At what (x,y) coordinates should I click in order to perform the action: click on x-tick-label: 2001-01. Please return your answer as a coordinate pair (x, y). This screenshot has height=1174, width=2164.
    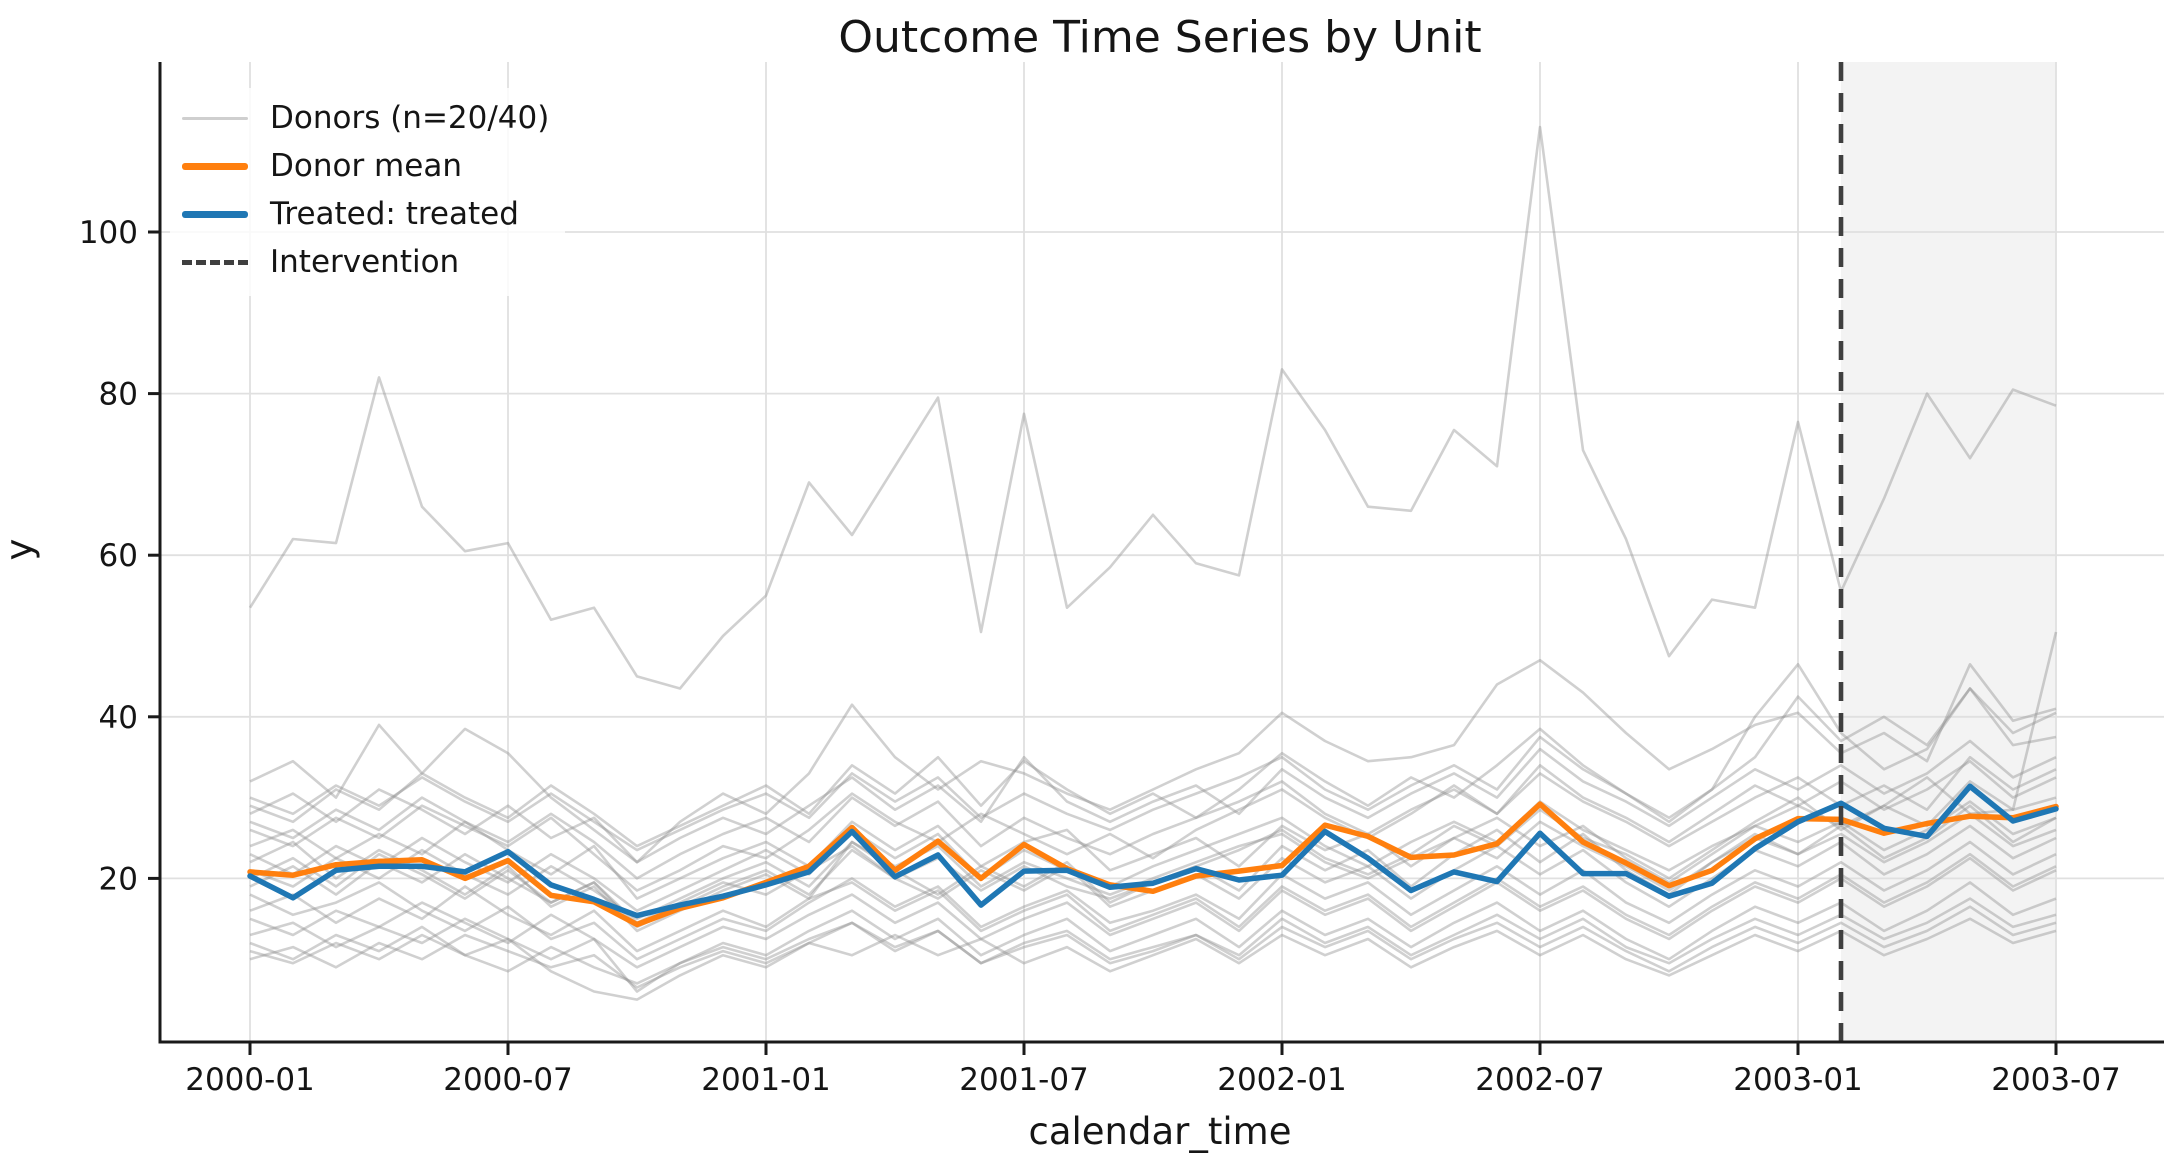
    Looking at the image, I should click on (766, 1080).